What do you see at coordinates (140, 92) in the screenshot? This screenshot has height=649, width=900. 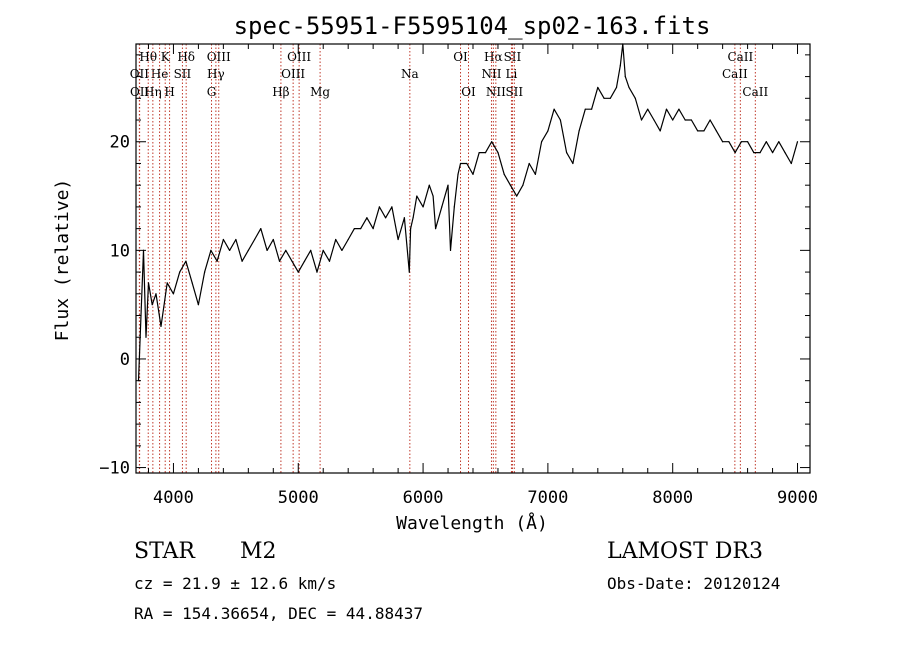 I see `line-marker-label: OII` at bounding box center [140, 92].